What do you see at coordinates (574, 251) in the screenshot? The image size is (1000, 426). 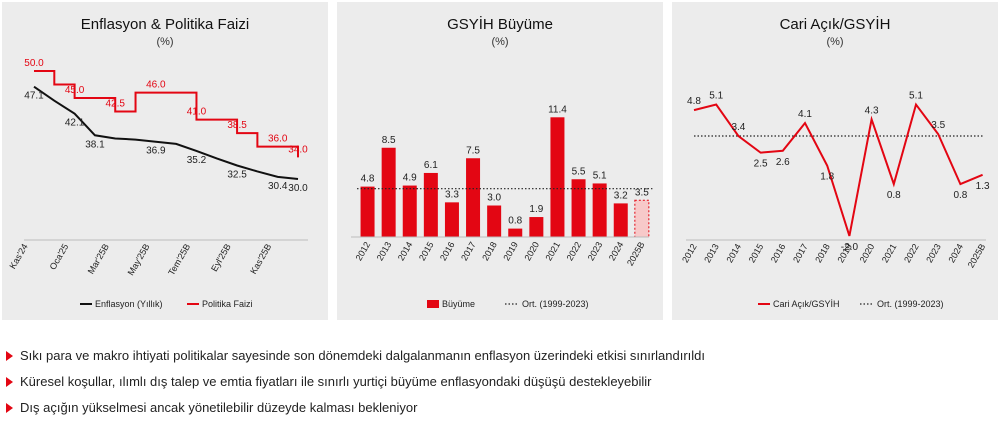 I see `x-tick-label: 2022` at bounding box center [574, 251].